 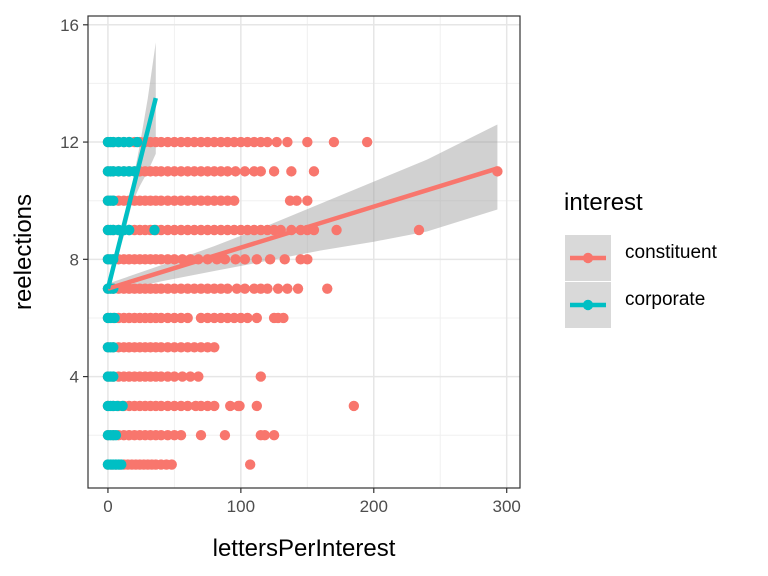 I want to click on fit-line-corporate, so click(x=131, y=193).